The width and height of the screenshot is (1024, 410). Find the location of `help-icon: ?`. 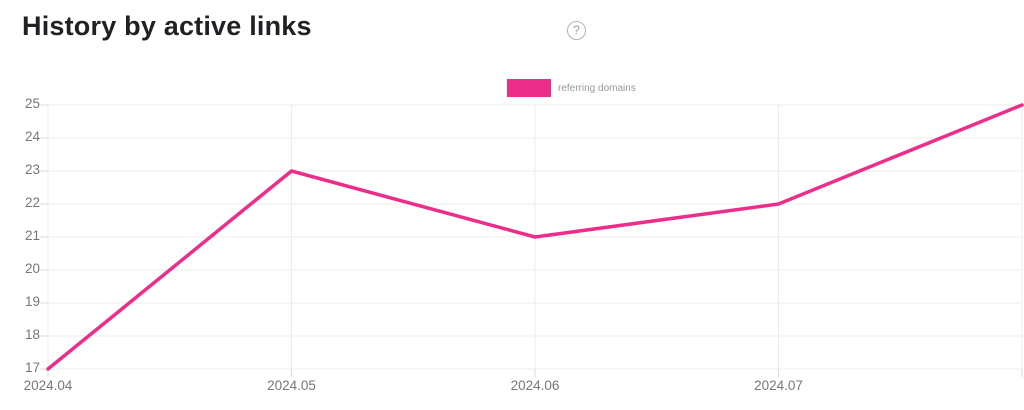

help-icon: ? is located at coordinates (576, 30).